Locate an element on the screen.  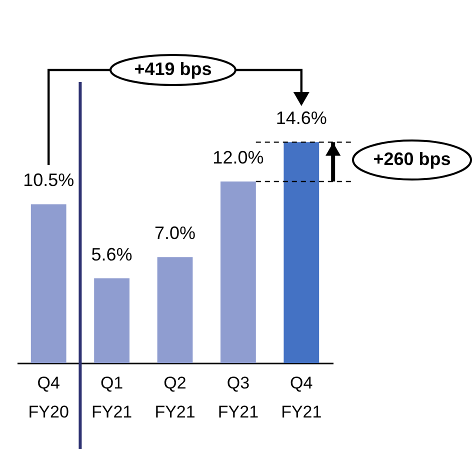
x-tick-label: Q4 FY20 is located at coordinates (48, 398).